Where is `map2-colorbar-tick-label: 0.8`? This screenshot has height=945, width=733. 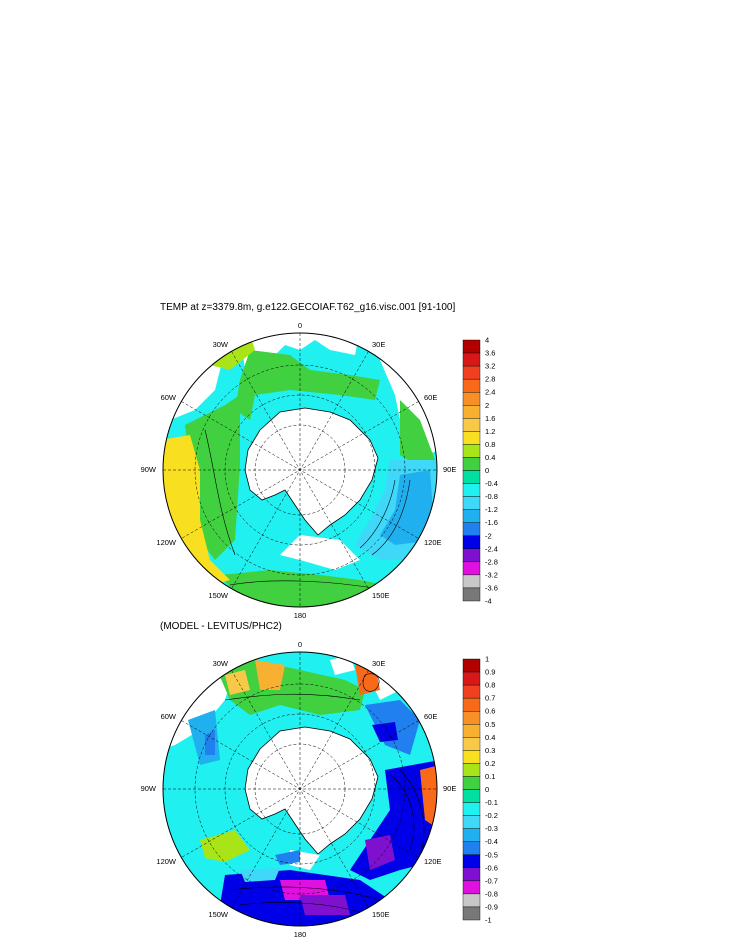
map2-colorbar-tick-label: 0.8 is located at coordinates (490, 685).